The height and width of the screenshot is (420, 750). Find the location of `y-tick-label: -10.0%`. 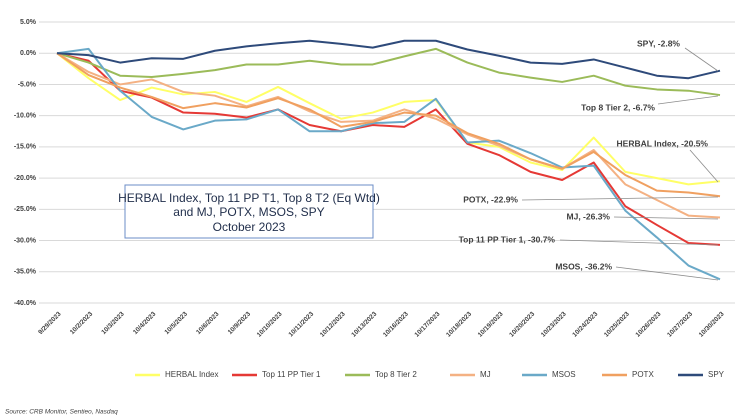

y-tick-label: -10.0% is located at coordinates (25, 116).